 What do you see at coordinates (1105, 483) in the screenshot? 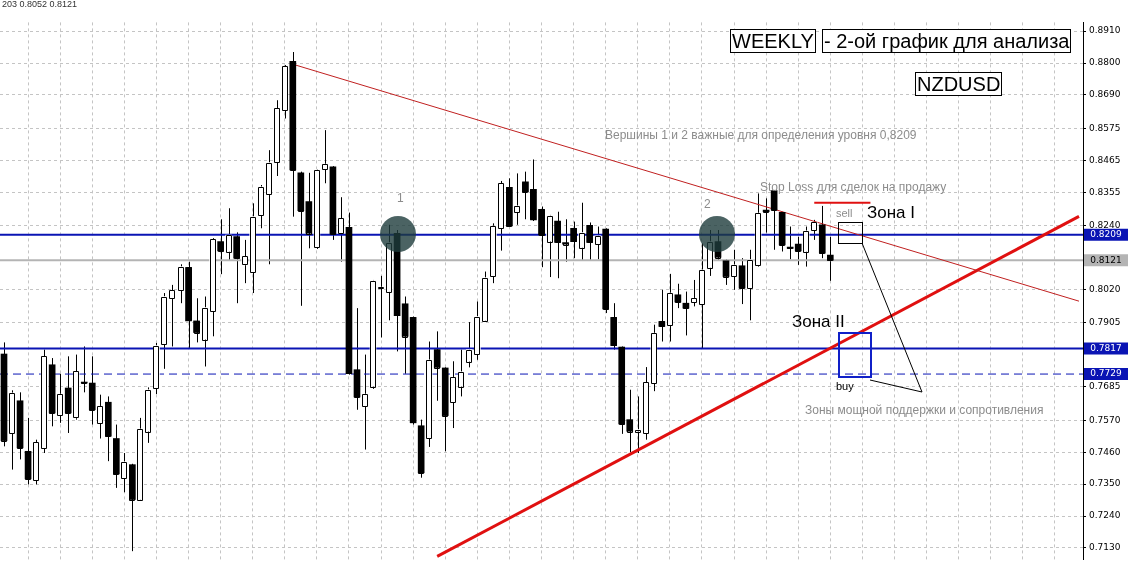
I see `y-tick-label: 0.7350` at bounding box center [1105, 483].